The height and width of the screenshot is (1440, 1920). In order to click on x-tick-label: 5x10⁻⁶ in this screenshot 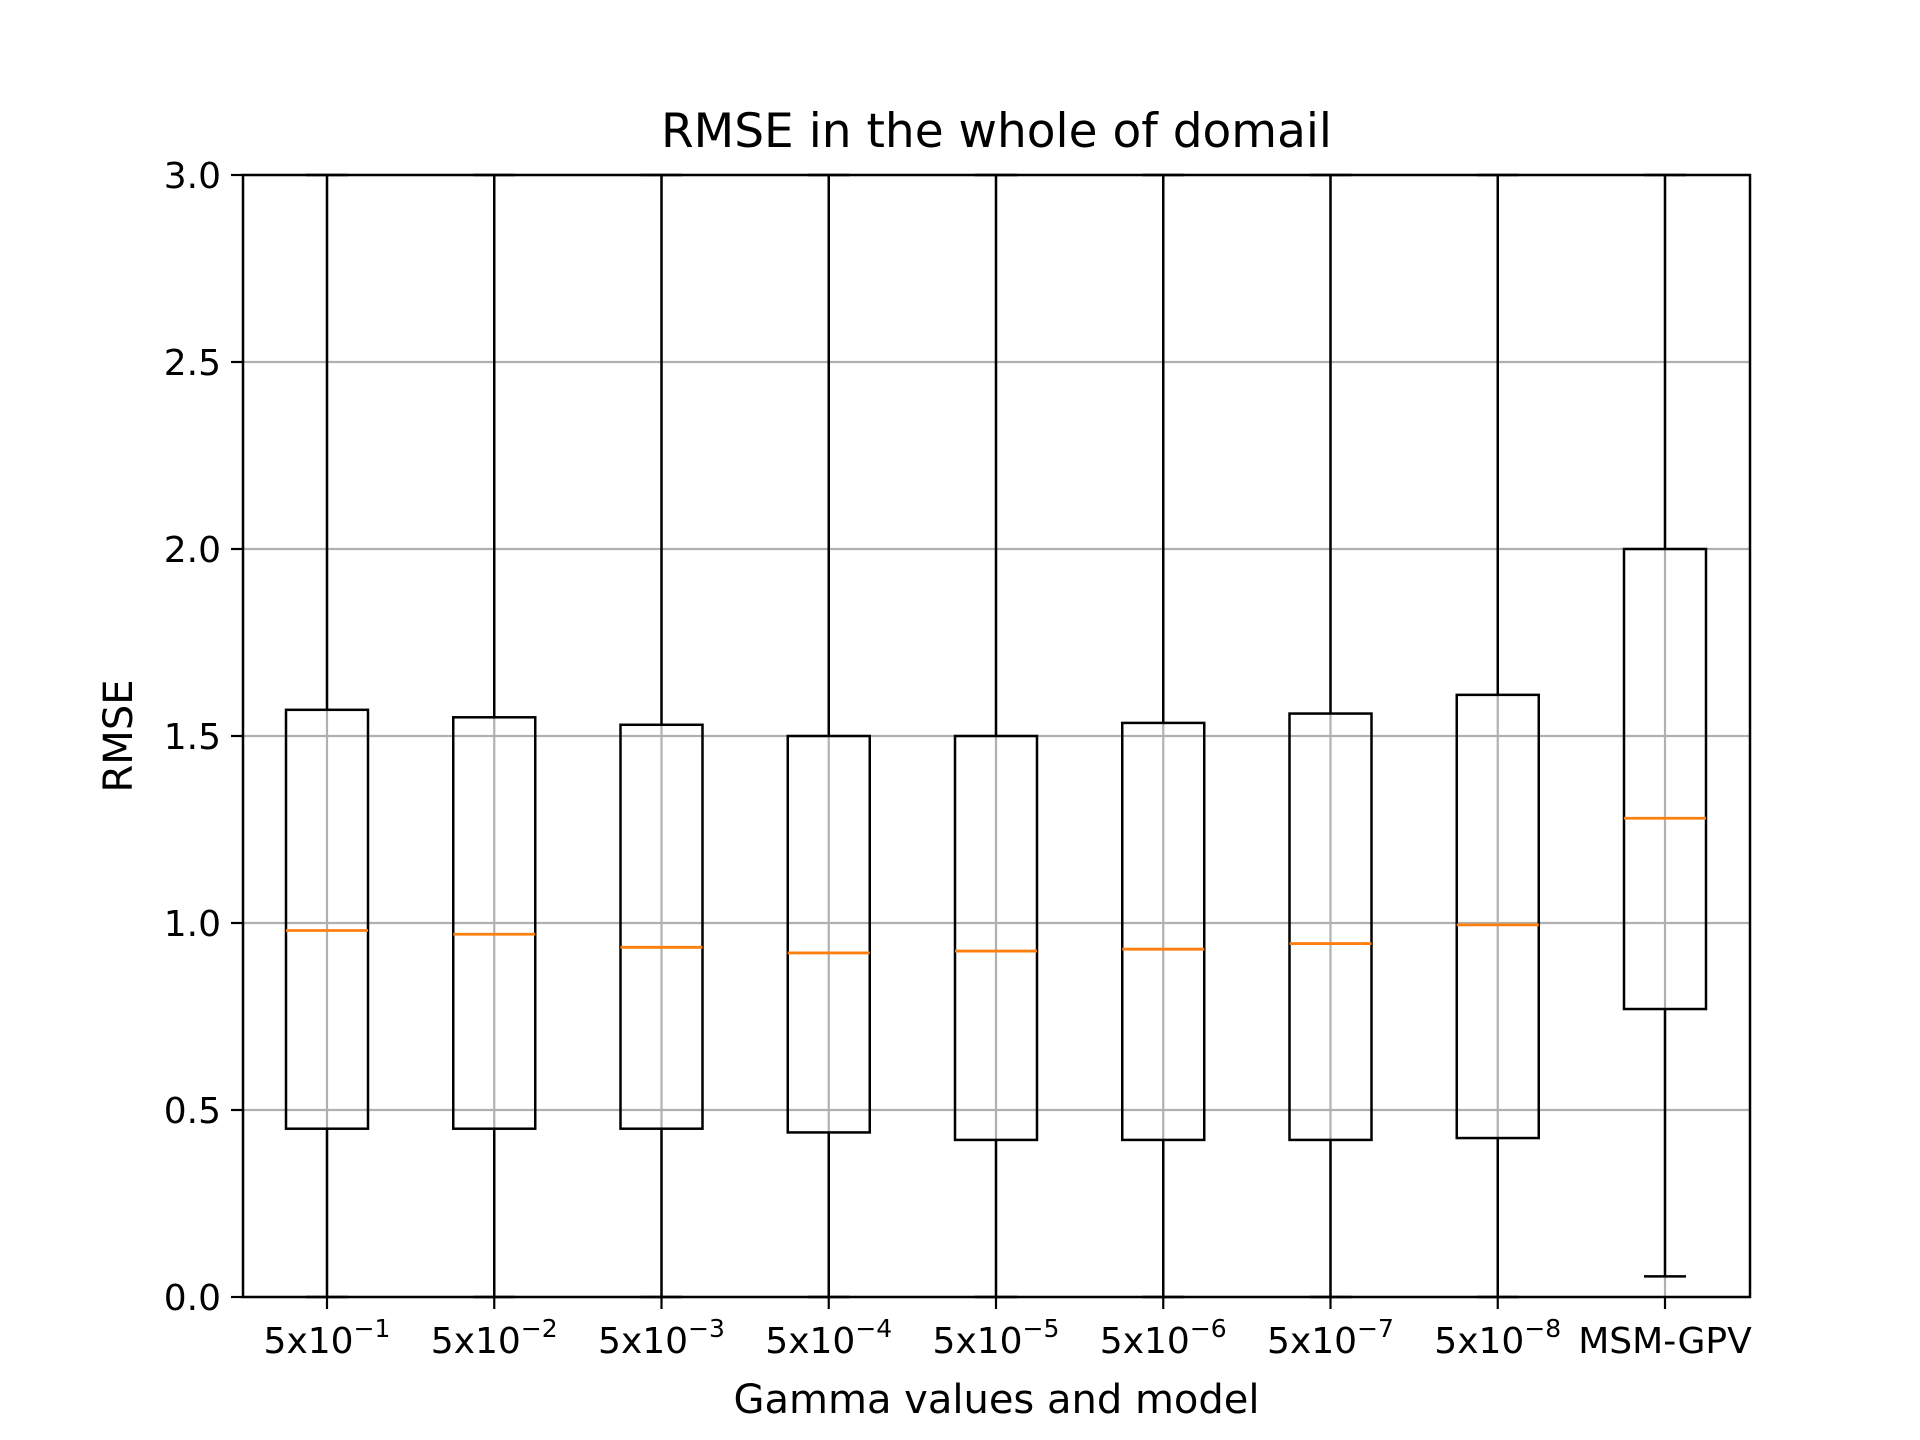, I will do `click(1163, 1338)`.